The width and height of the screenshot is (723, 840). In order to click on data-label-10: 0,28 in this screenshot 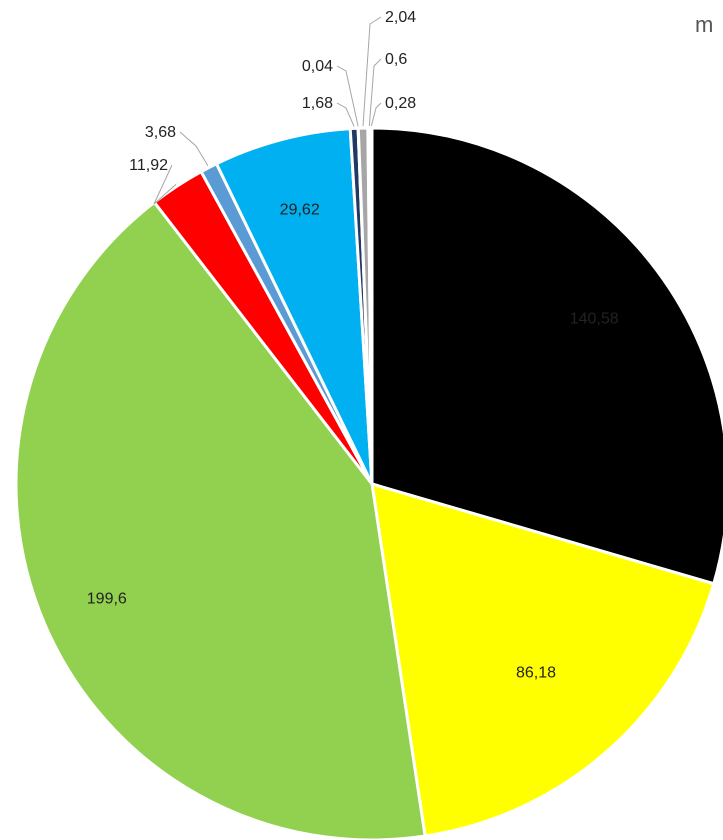, I will do `click(400, 103)`.